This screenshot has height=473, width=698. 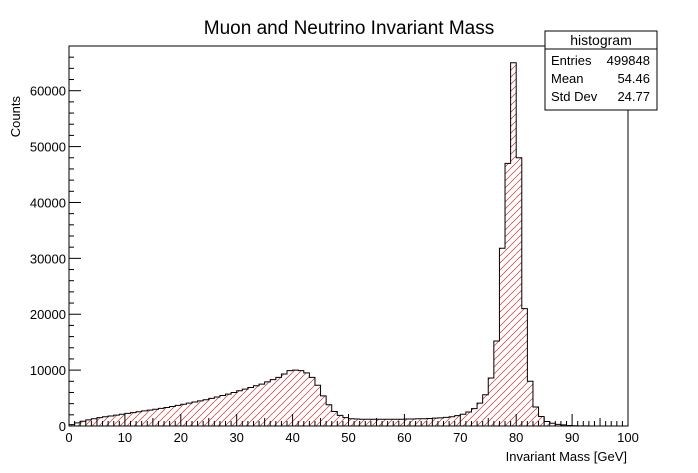 What do you see at coordinates (566, 456) in the screenshot?
I see `x-axis-label: Invariant Mass [GeV]` at bounding box center [566, 456].